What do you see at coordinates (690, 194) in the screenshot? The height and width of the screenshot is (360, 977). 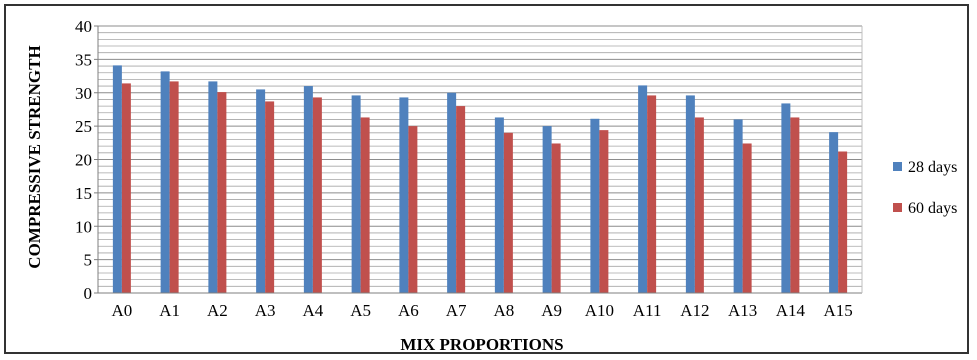 I see `bar-a12-28-days` at bounding box center [690, 194].